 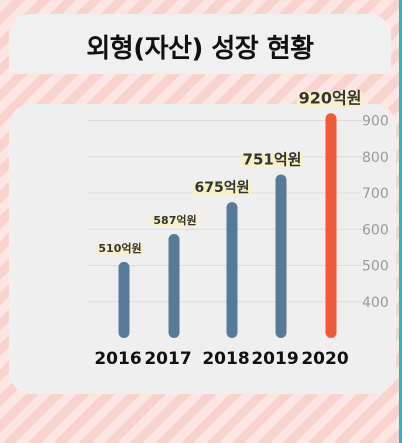 I want to click on bar-2018, so click(x=232, y=270).